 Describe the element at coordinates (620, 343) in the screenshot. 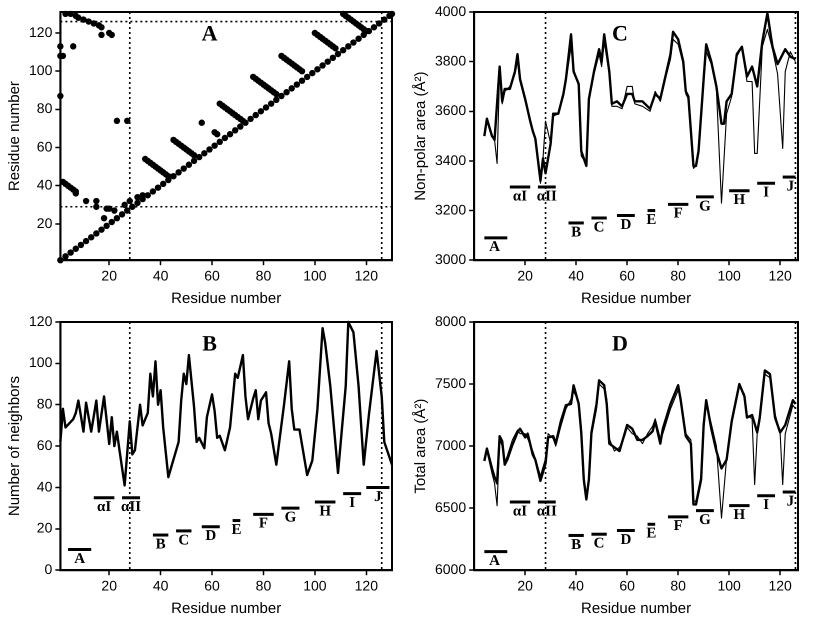

I see `chart-title: D` at that location.